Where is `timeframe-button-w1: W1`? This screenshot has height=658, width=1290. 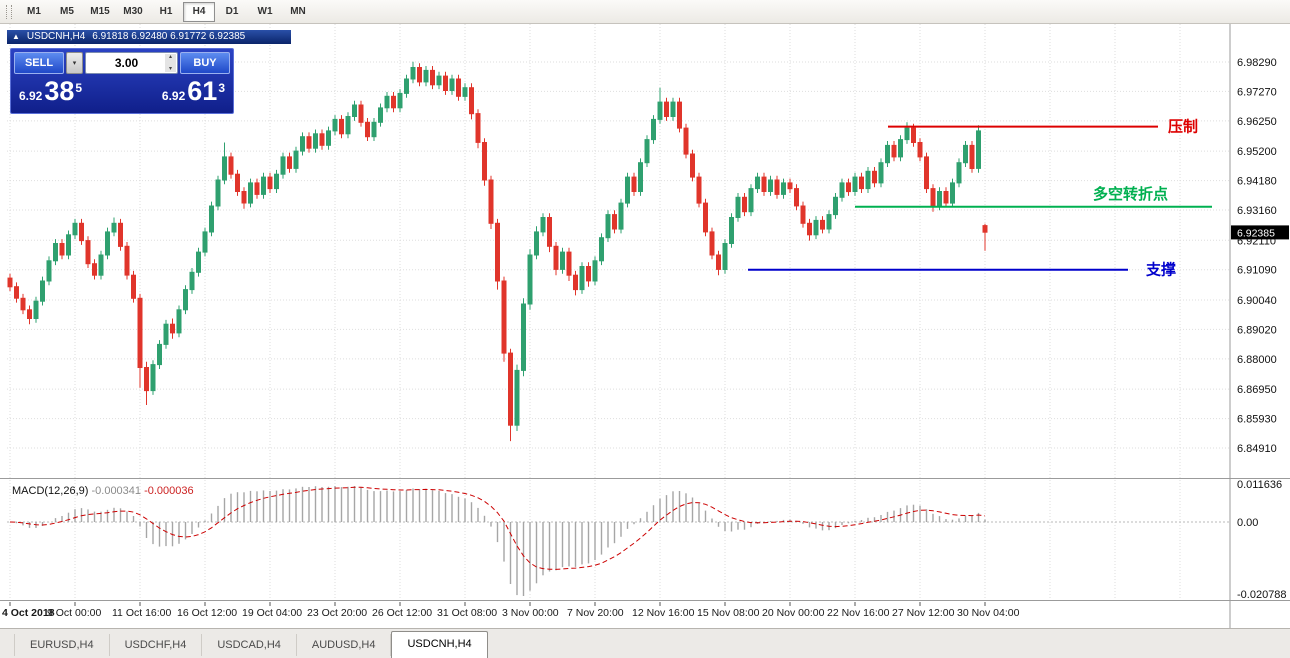
timeframe-button-w1: W1 is located at coordinates (265, 11).